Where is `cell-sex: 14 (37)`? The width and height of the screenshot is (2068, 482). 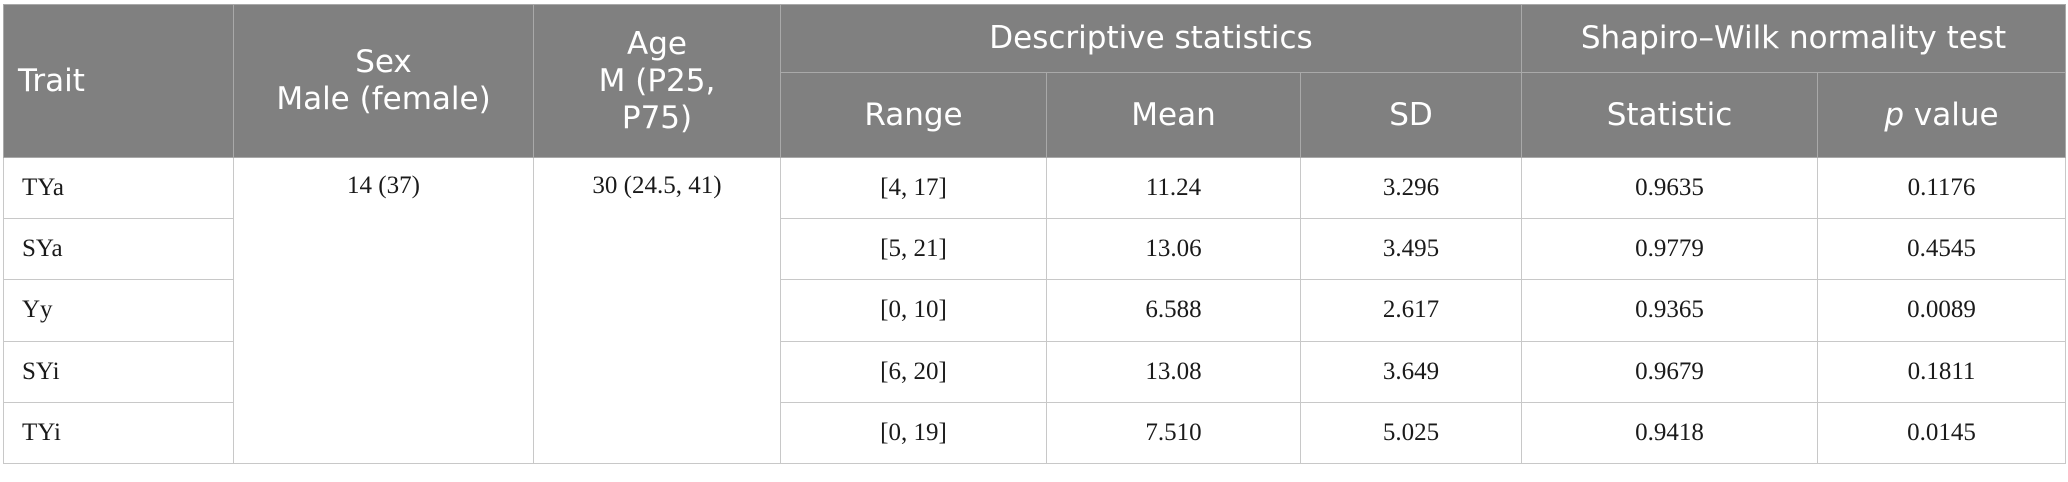
cell-sex: 14 (37) is located at coordinates (383, 310).